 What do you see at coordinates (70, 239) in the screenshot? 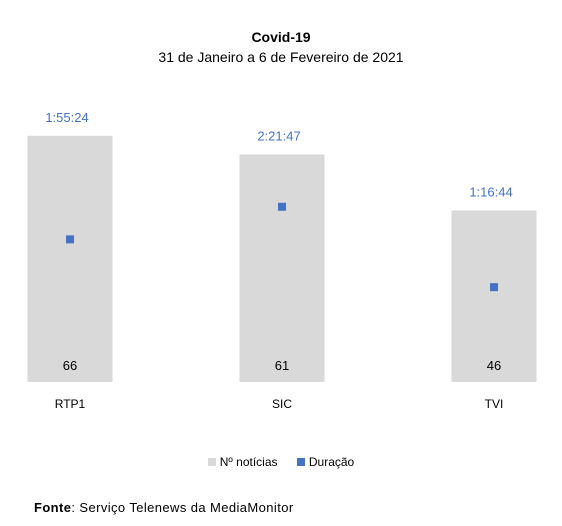
I see `duration-point-rtp1` at bounding box center [70, 239].